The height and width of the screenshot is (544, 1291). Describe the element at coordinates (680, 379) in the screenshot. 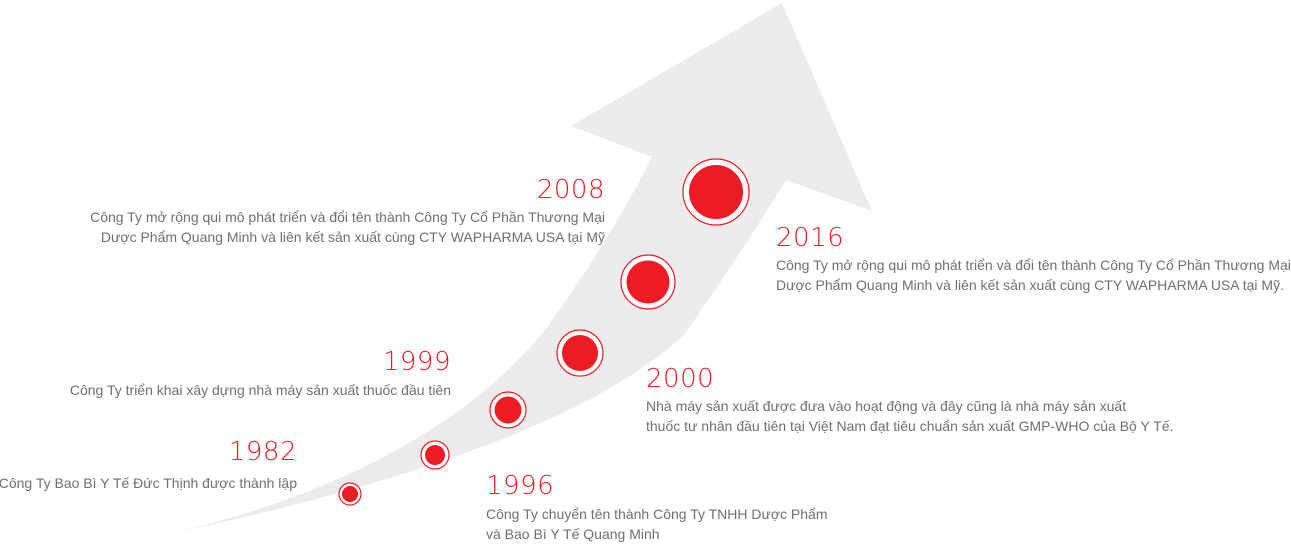

I see `milestone-year: 2000` at that location.